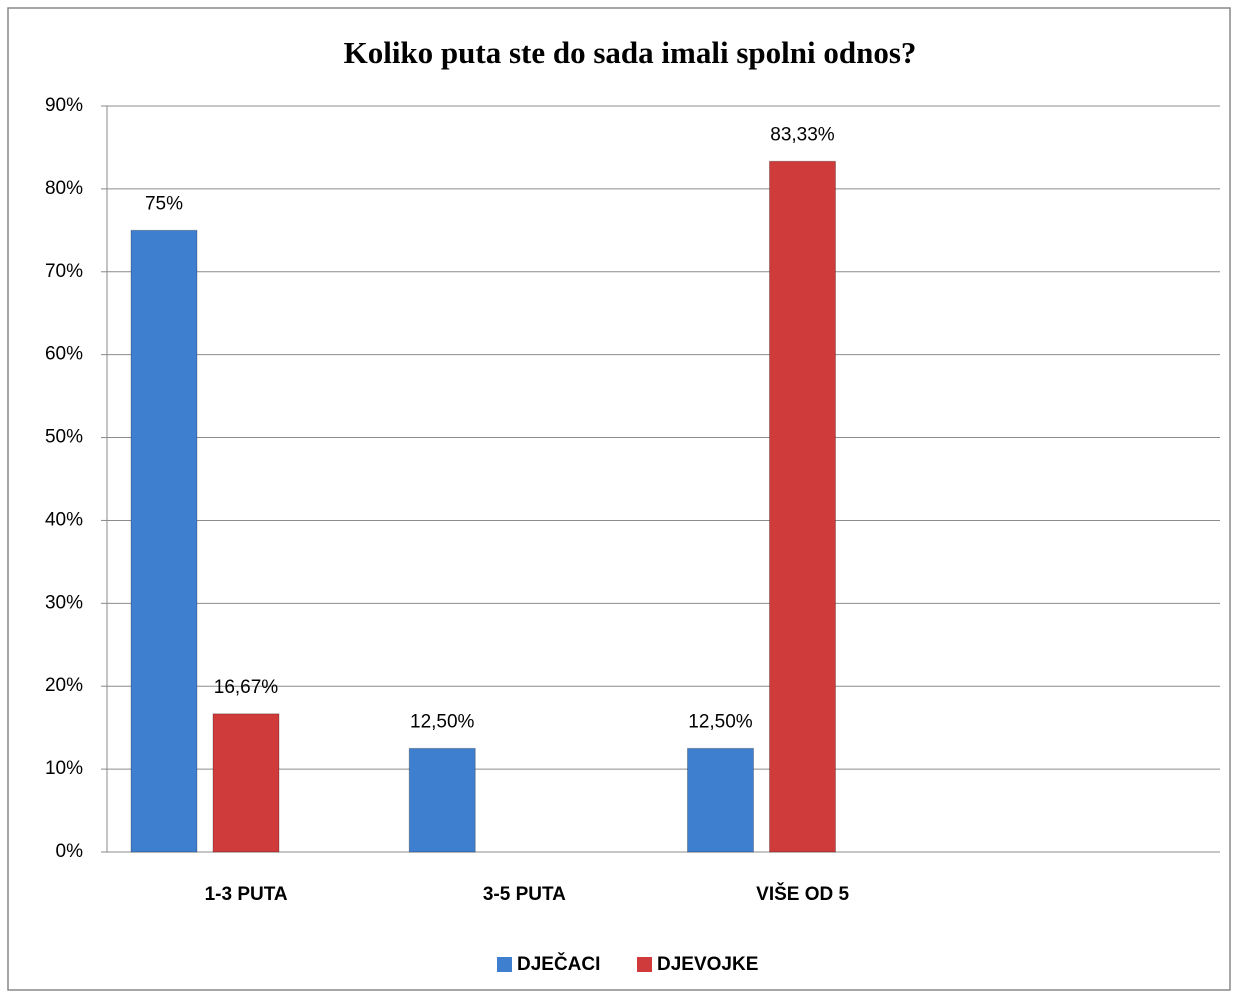 The image size is (1237, 1002). What do you see at coordinates (64, 519) in the screenshot?
I see `y-tick-label: 40%` at bounding box center [64, 519].